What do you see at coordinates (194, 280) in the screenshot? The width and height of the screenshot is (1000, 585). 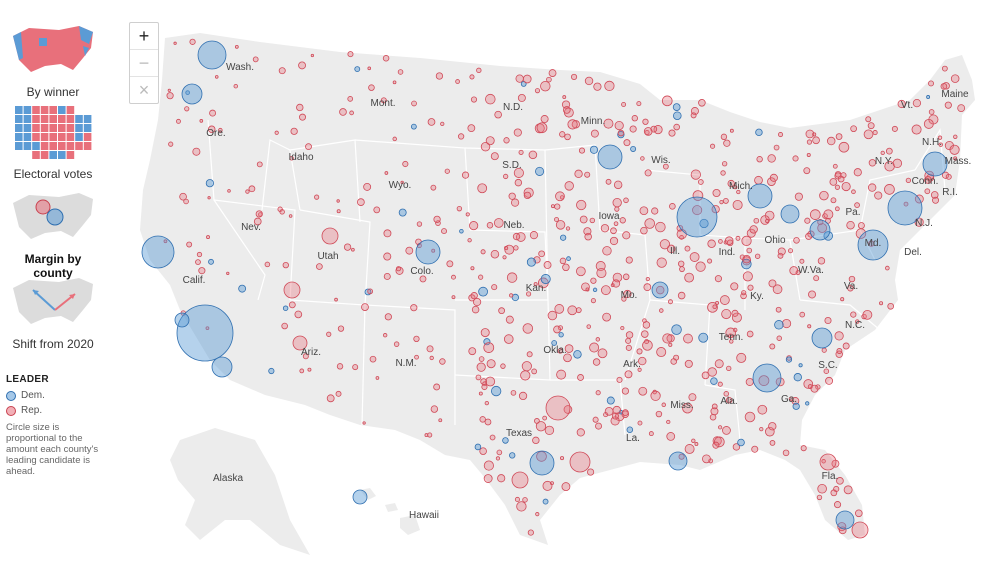 I see `state-label: Calif.` at bounding box center [194, 280].